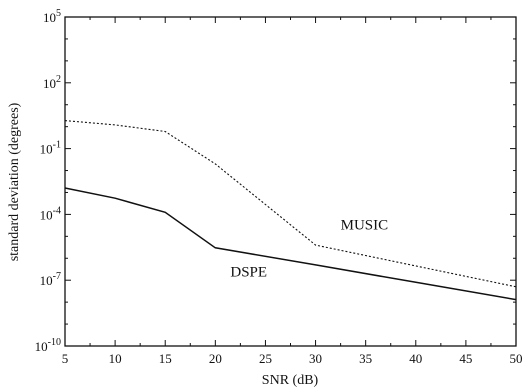 Image resolution: width=525 pixels, height=391 pixels. I want to click on y-tick-label: 10², so click(52, 82).